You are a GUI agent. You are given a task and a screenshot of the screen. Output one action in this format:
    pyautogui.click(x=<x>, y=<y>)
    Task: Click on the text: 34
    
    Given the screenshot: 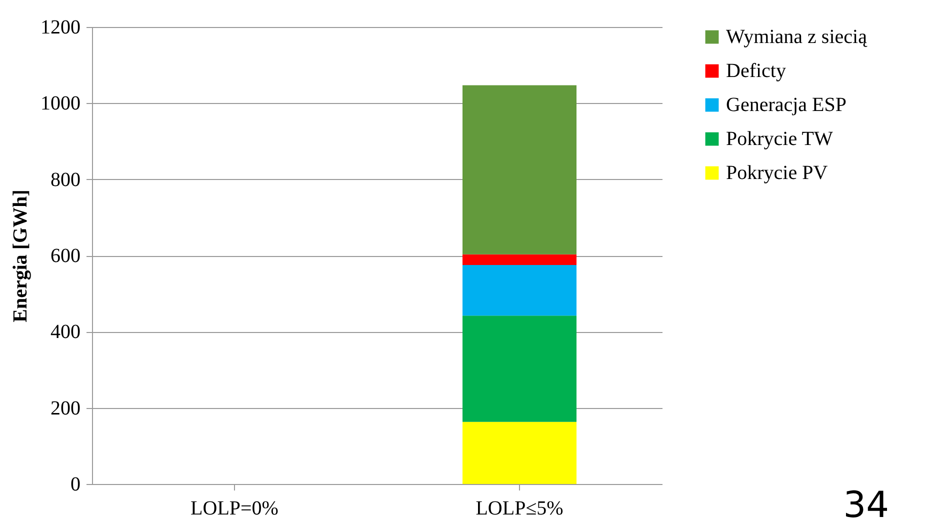 What is the action you would take?
    pyautogui.click(x=866, y=505)
    